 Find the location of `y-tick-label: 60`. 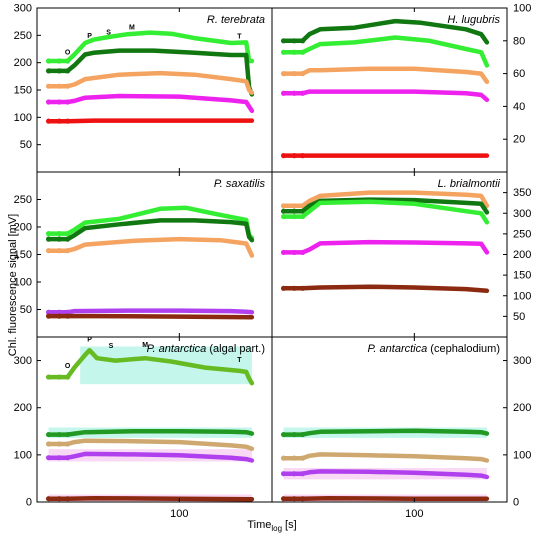

y-tick-label: 60 is located at coordinates (519, 74).